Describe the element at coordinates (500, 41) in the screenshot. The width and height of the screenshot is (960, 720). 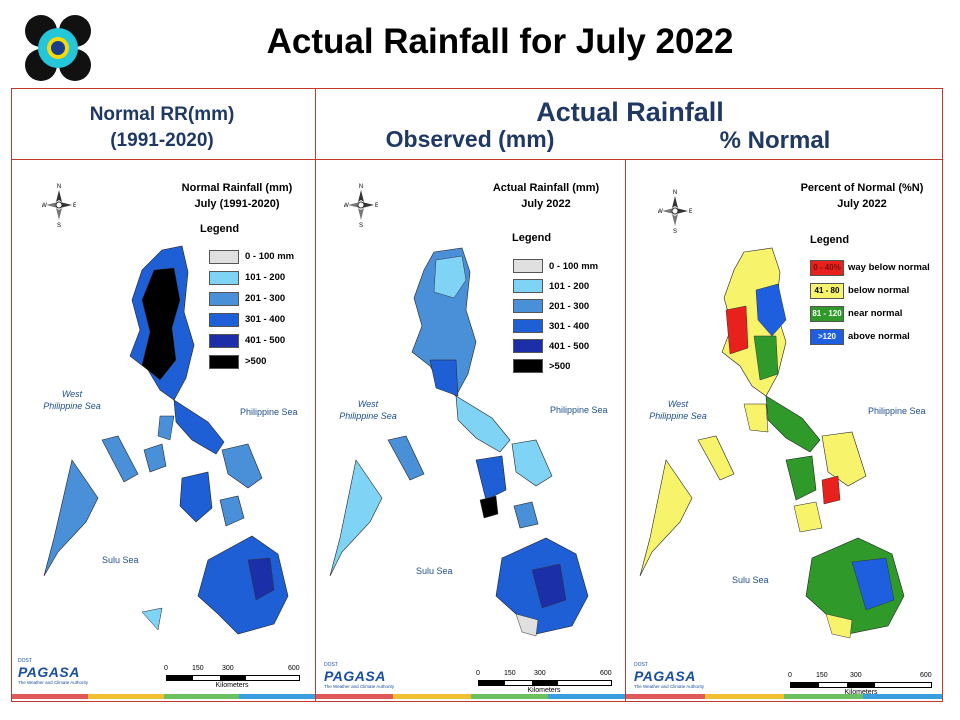
I see `slide-title: Actual Rainfall for July 2022` at that location.